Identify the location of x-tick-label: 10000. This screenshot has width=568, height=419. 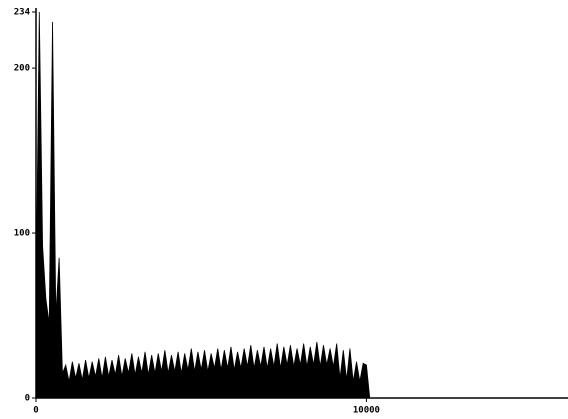
(366, 411).